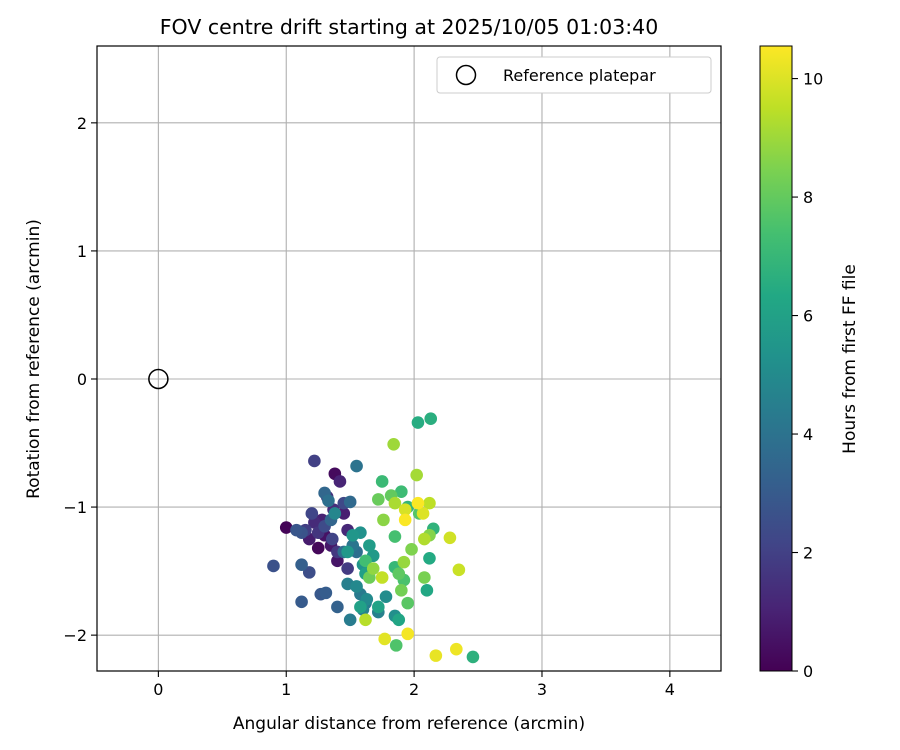 The height and width of the screenshot is (750, 900). Describe the element at coordinates (82, 123) in the screenshot. I see `y-tick-label: 2` at that location.